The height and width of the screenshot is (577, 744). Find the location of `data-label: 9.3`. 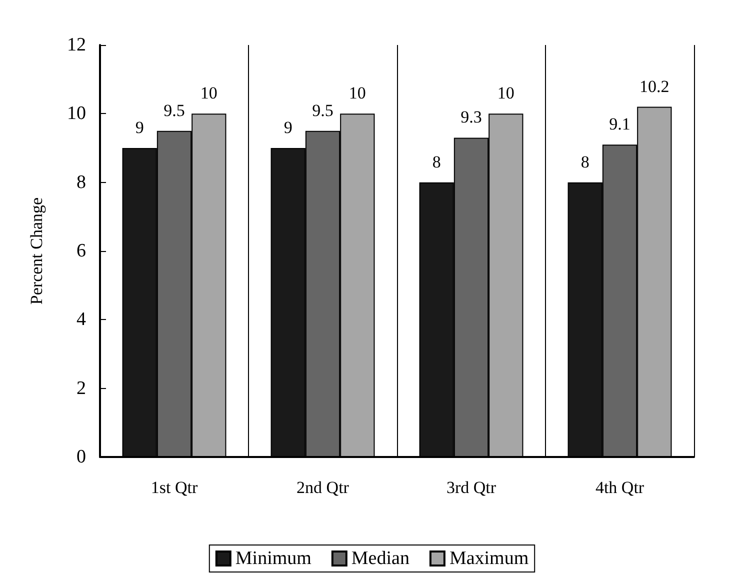

data-label: 9.3 is located at coordinates (471, 117).